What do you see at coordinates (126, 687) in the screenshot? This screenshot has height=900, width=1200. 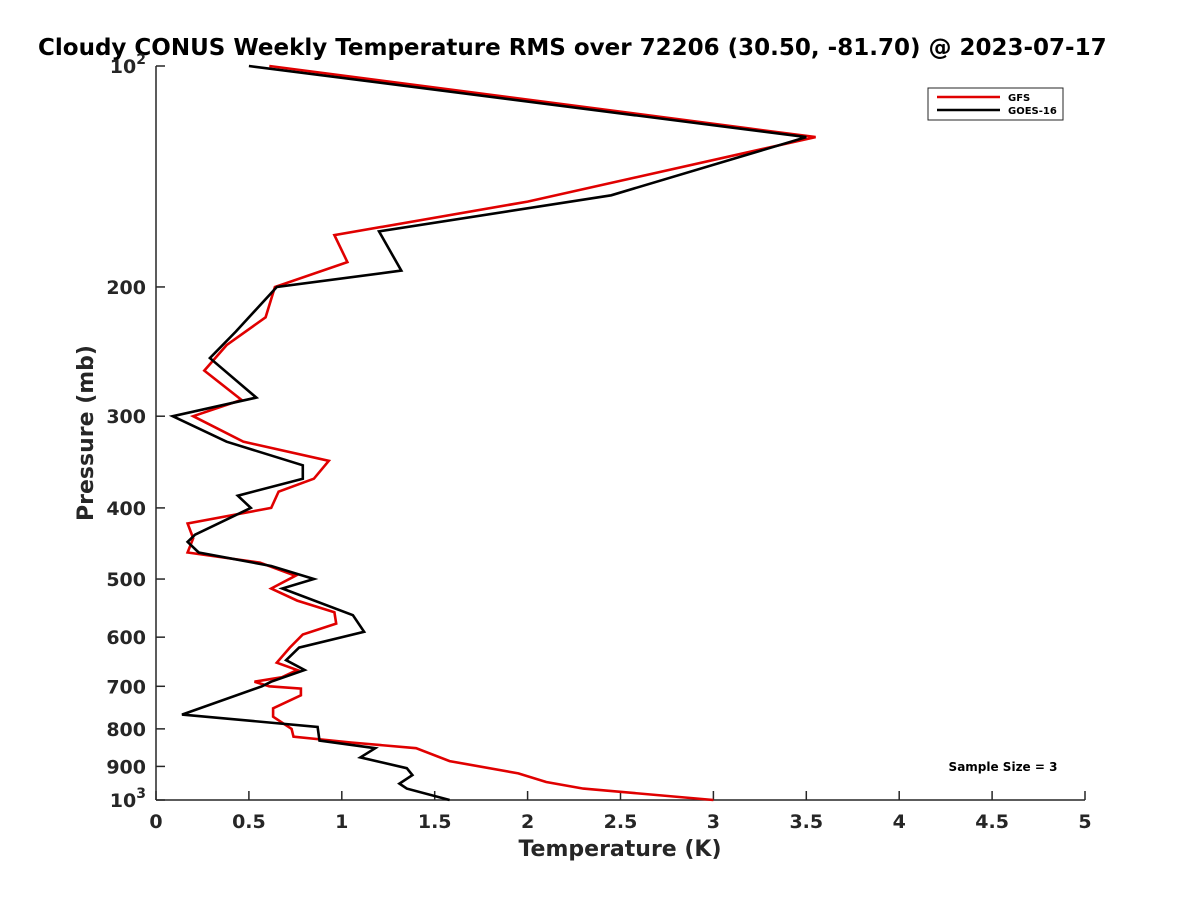 I see `y-tick-label: 700` at bounding box center [126, 687].